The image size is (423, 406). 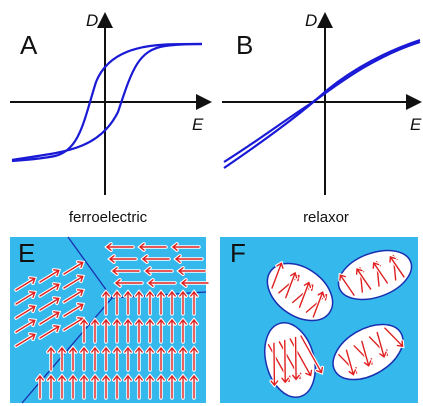 I want to click on caption: relaxor, so click(x=326, y=217).